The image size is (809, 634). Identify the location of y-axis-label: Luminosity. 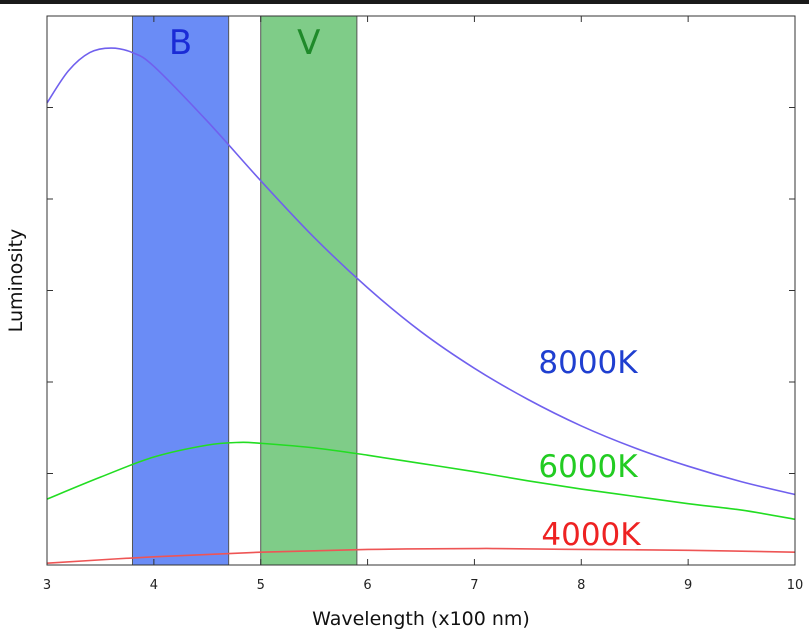
(16, 281).